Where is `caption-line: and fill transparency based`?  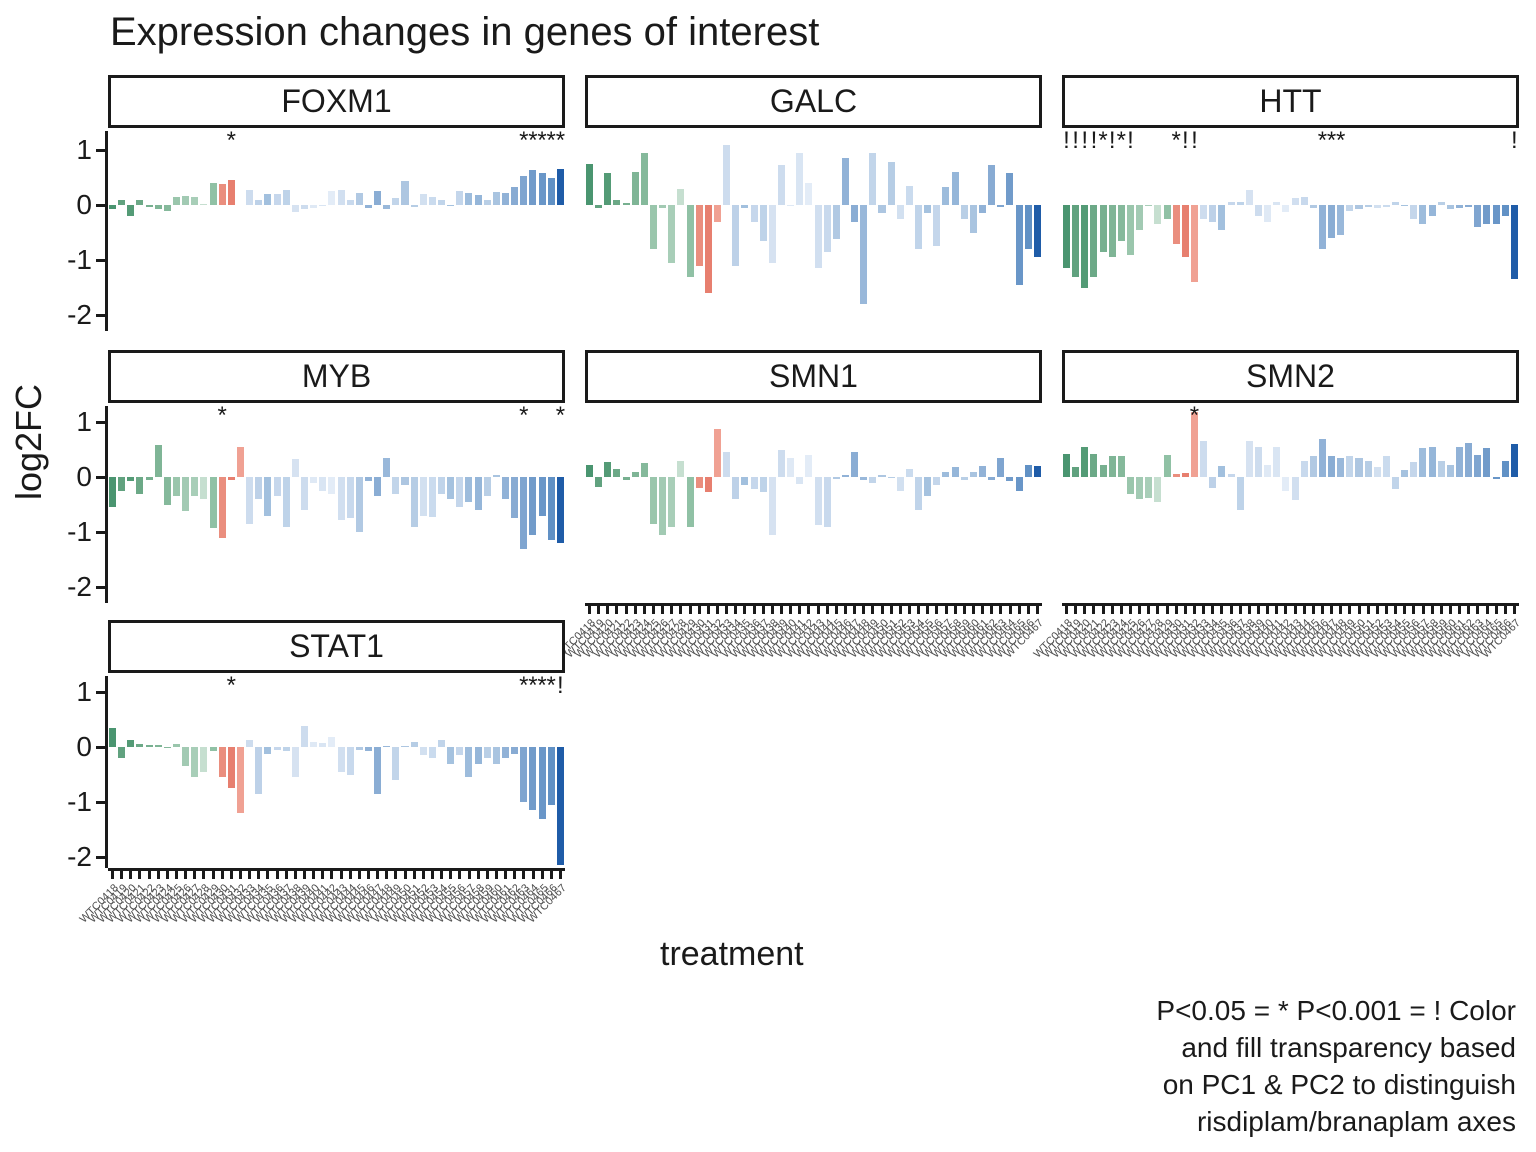 caption-line: and fill transparency based is located at coordinates (1348, 1047).